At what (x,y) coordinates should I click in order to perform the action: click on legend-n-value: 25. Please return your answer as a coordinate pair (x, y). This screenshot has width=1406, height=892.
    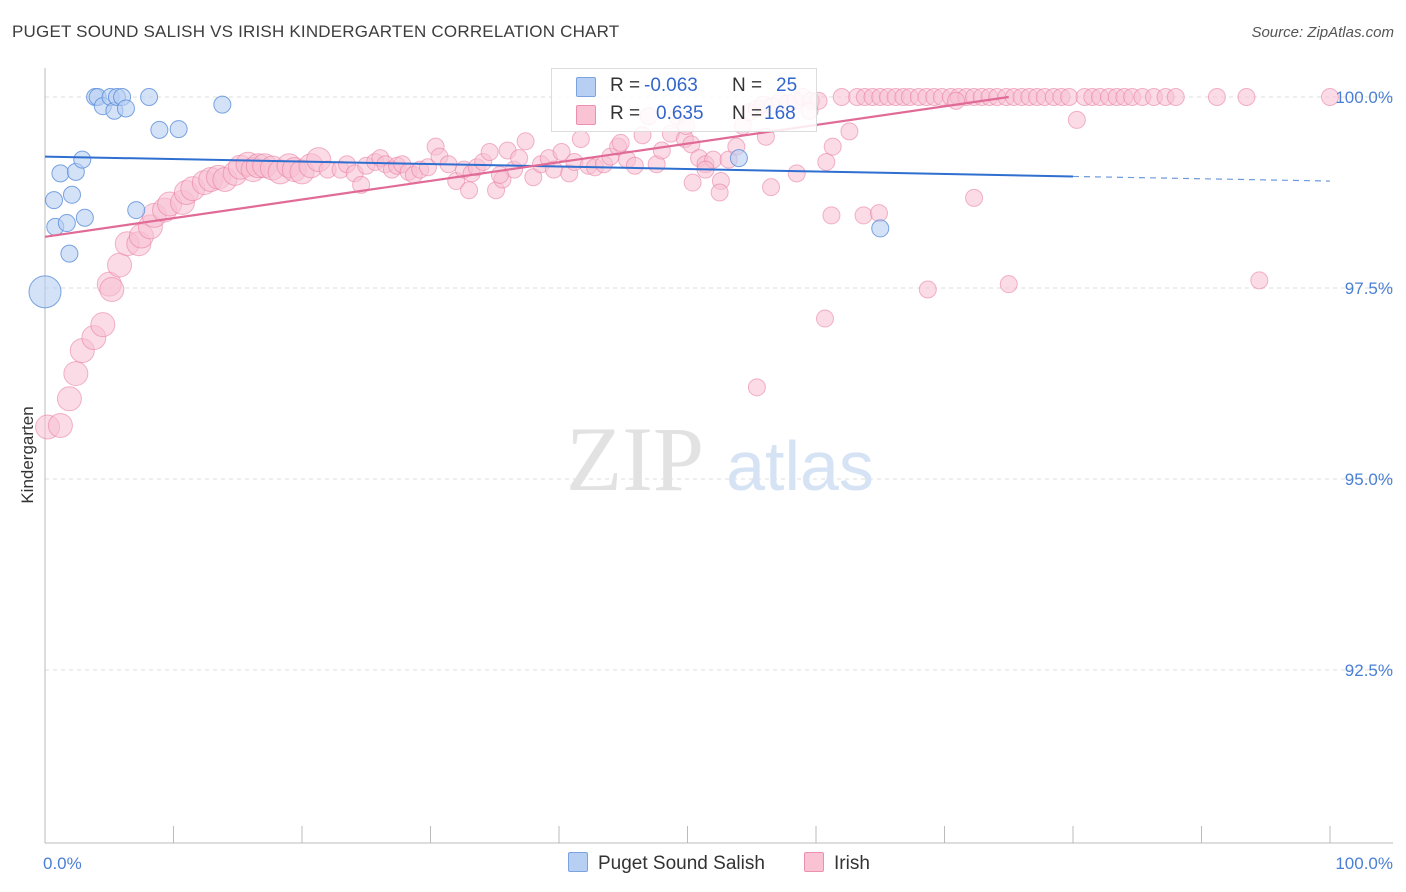
    Looking at the image, I should click on (787, 85).